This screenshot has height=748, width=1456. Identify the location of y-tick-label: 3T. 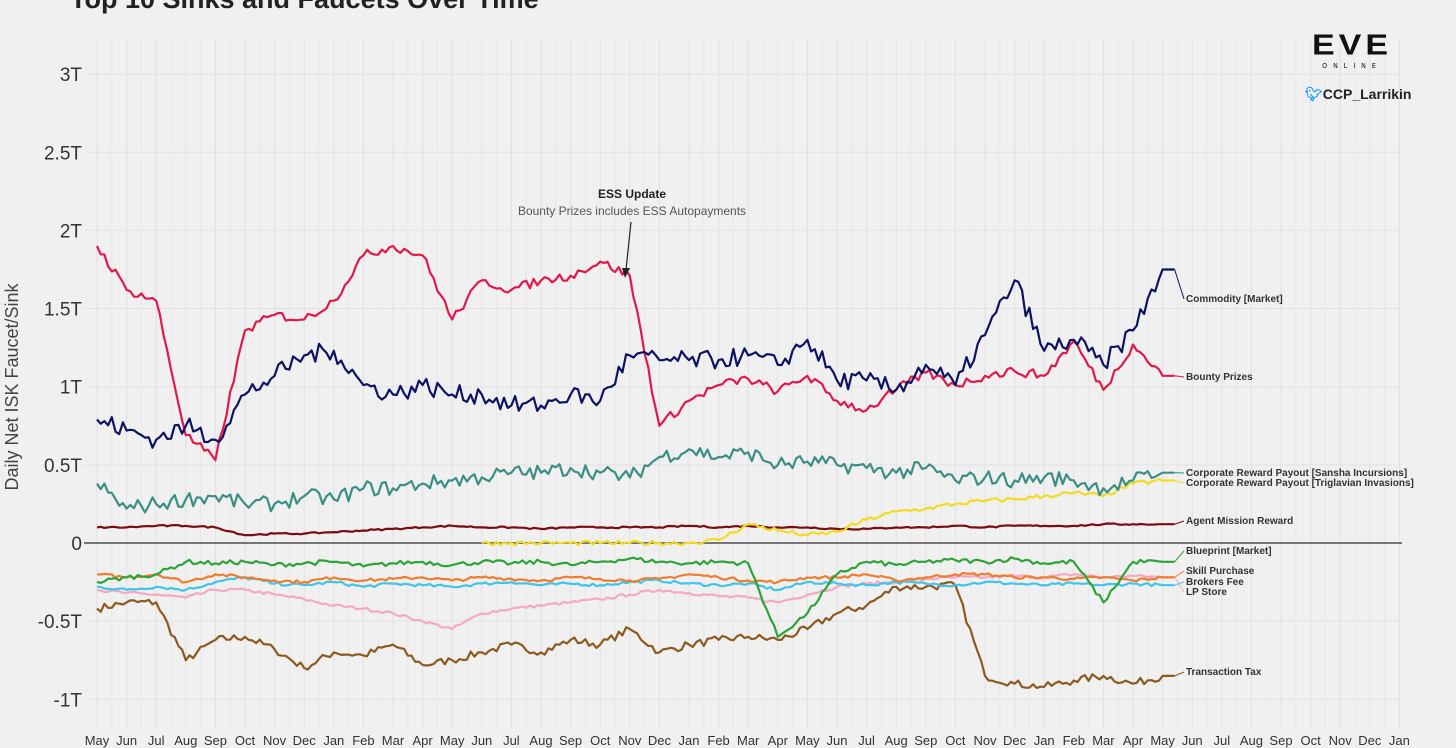
(71, 75).